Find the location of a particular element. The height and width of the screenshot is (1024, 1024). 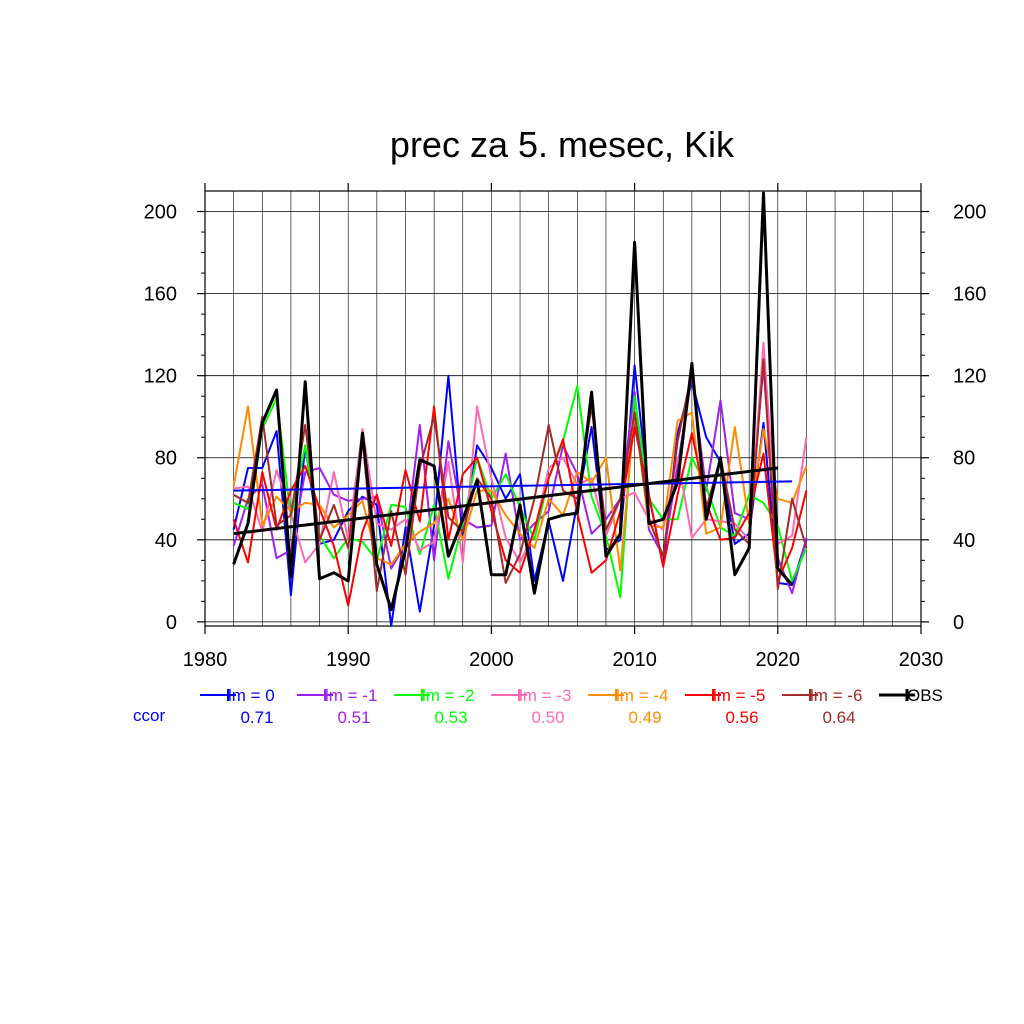

y-tick-label-left: 160 is located at coordinates (160, 295).